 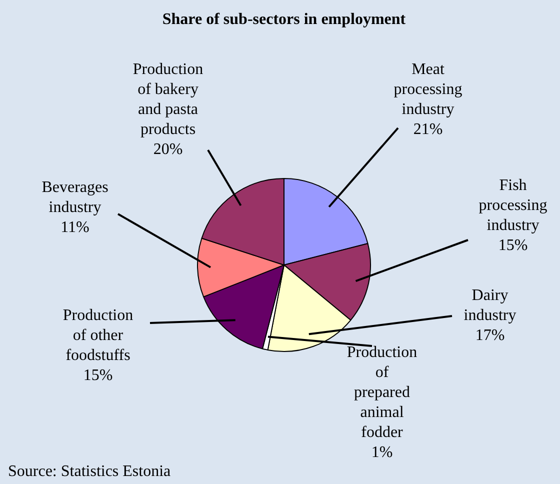 I want to click on data-label: 20%, so click(x=168, y=149).